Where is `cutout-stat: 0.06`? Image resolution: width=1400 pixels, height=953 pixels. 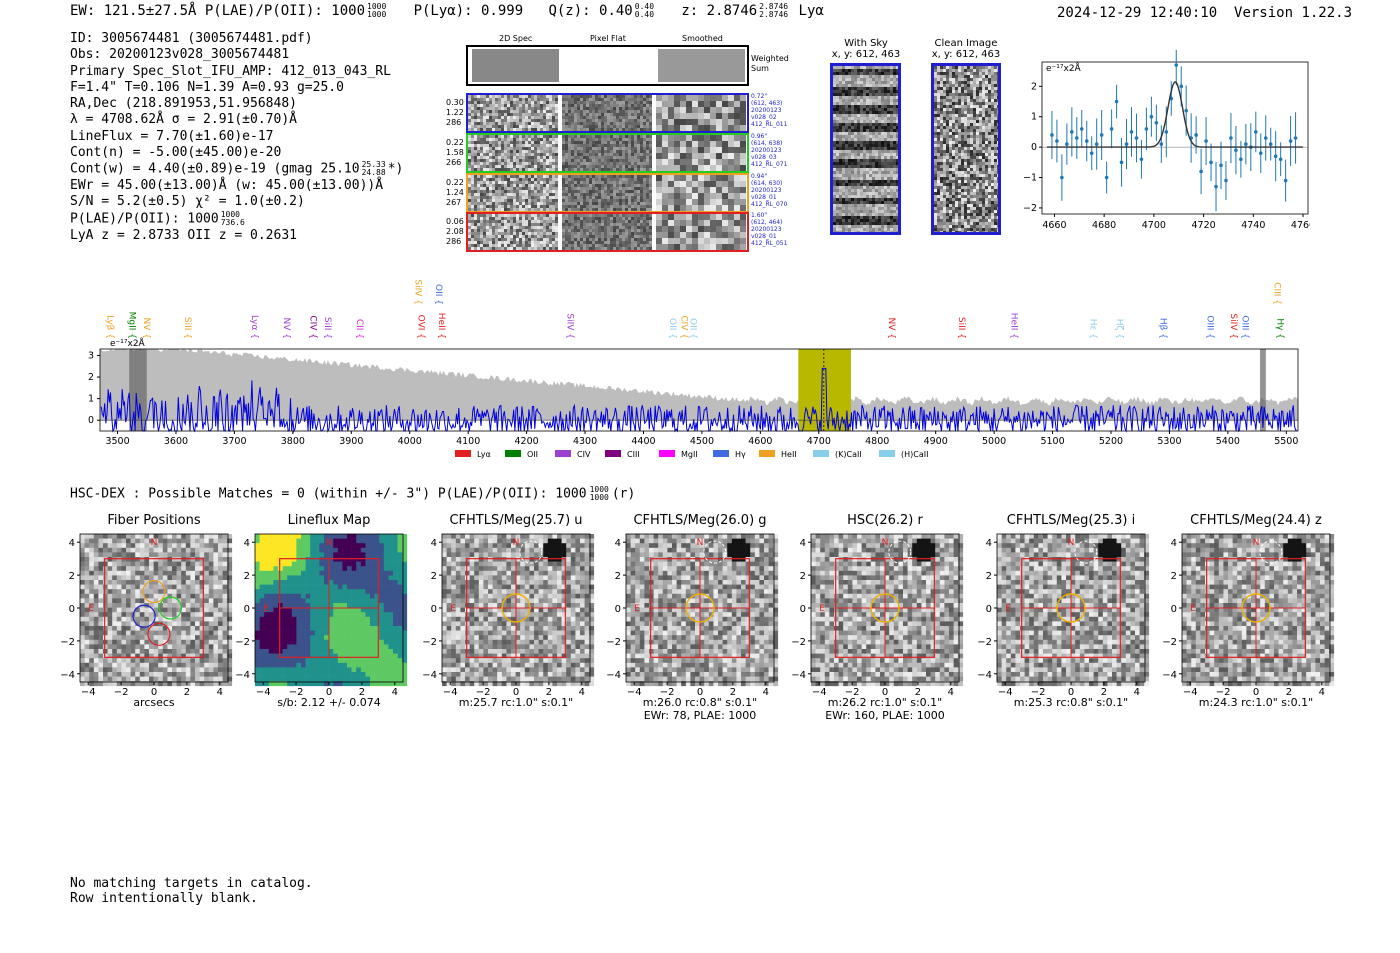 cutout-stat: 0.06 is located at coordinates (455, 221).